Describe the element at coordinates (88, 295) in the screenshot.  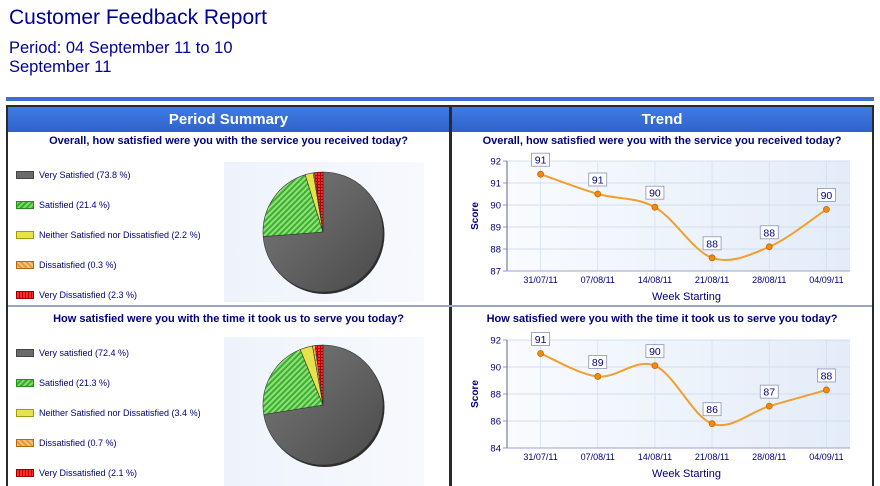
I see `legend-label: Very Dissatisfied (2.3 %)` at that location.